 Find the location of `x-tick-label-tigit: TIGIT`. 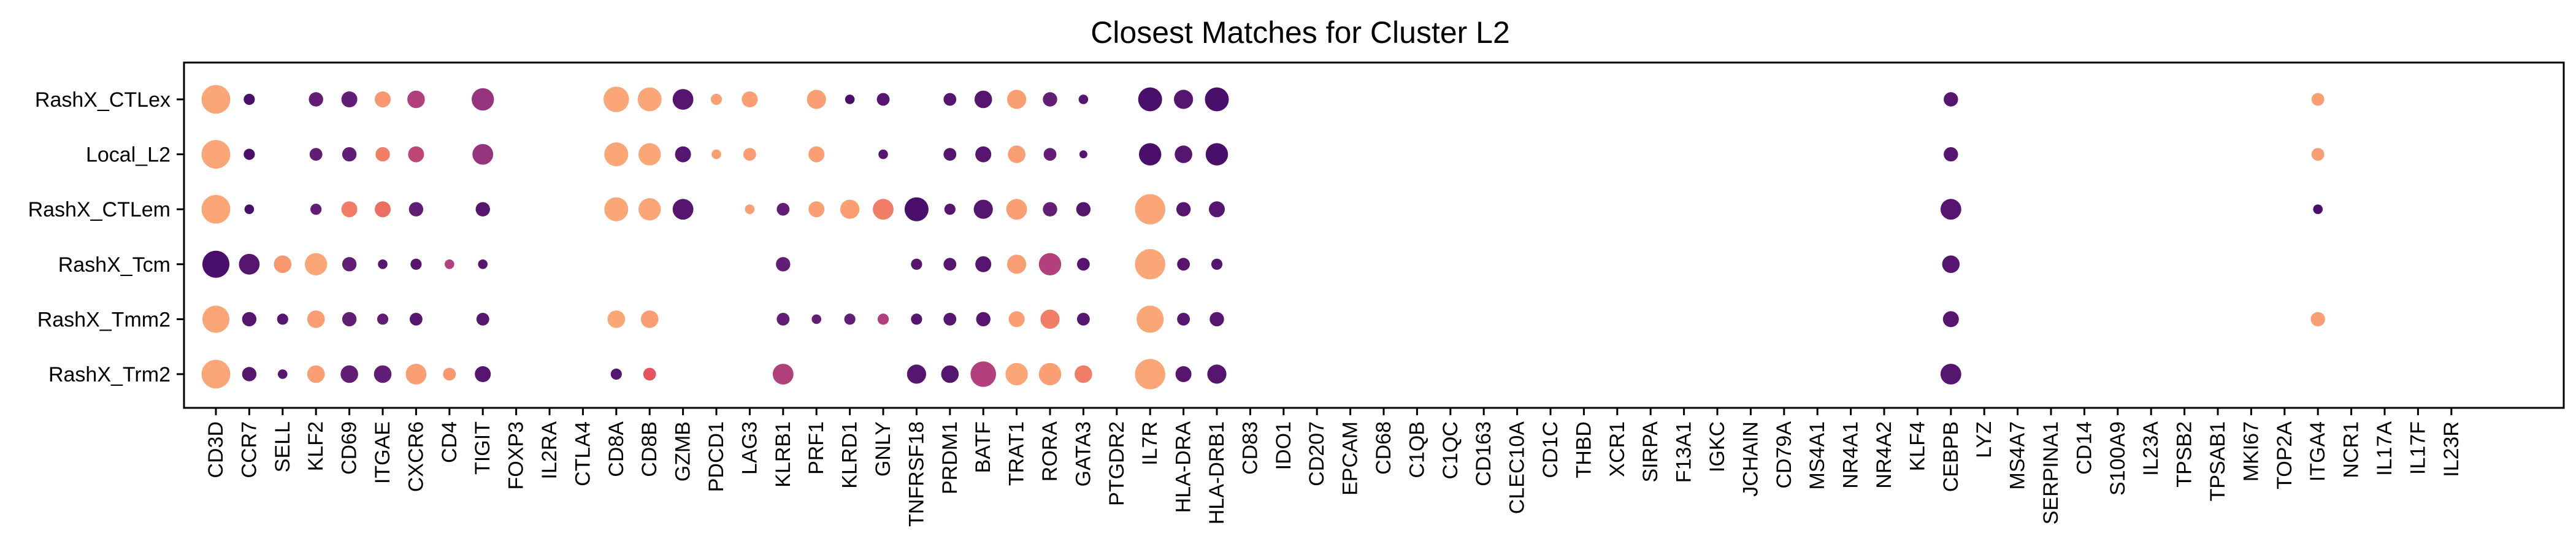

x-tick-label-tigit: TIGIT is located at coordinates (482, 448).